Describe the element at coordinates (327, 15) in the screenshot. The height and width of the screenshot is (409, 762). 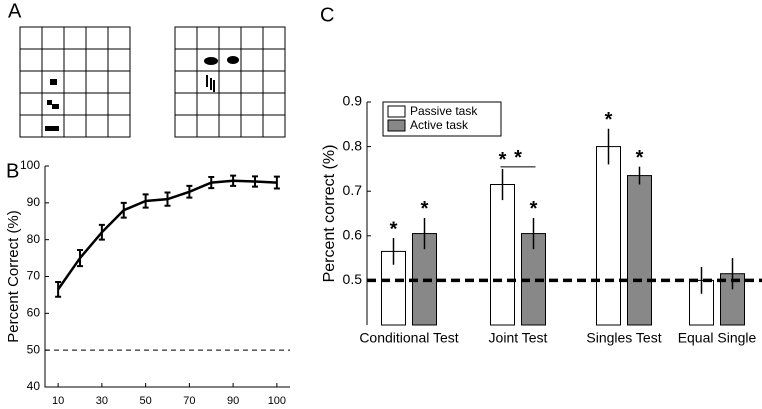
I see `panel-label: C` at that location.